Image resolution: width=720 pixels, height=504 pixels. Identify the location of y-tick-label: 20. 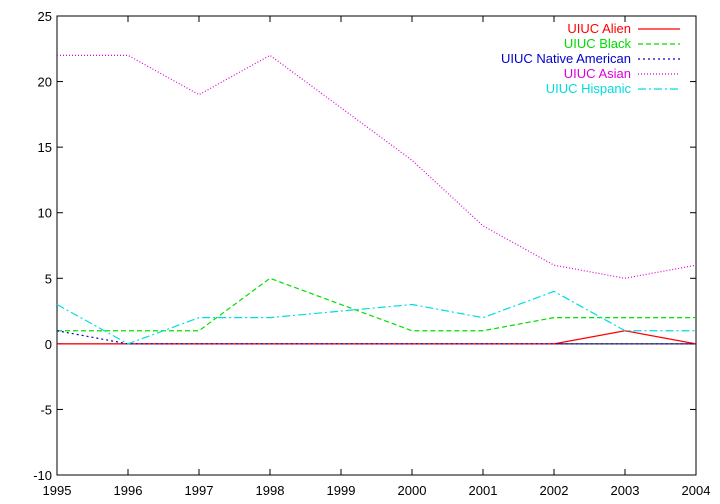
(45, 82).